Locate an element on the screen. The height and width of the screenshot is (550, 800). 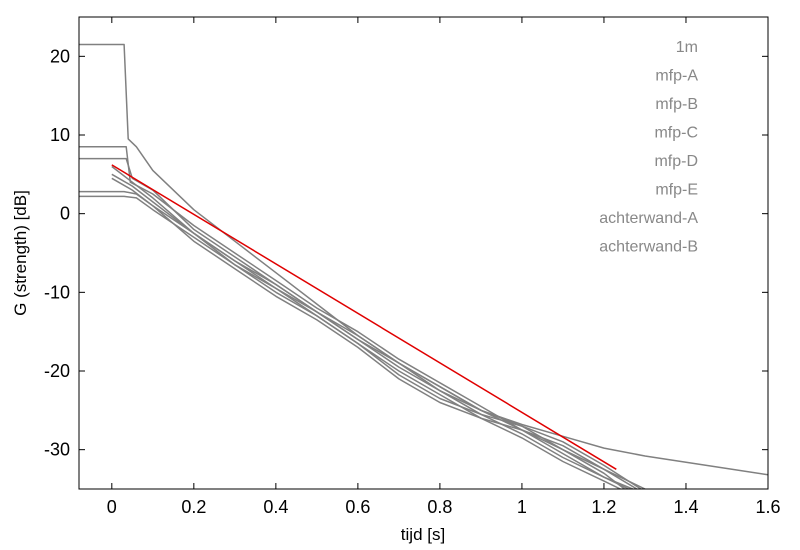
legend-entry: achterwand-B is located at coordinates (648, 247).